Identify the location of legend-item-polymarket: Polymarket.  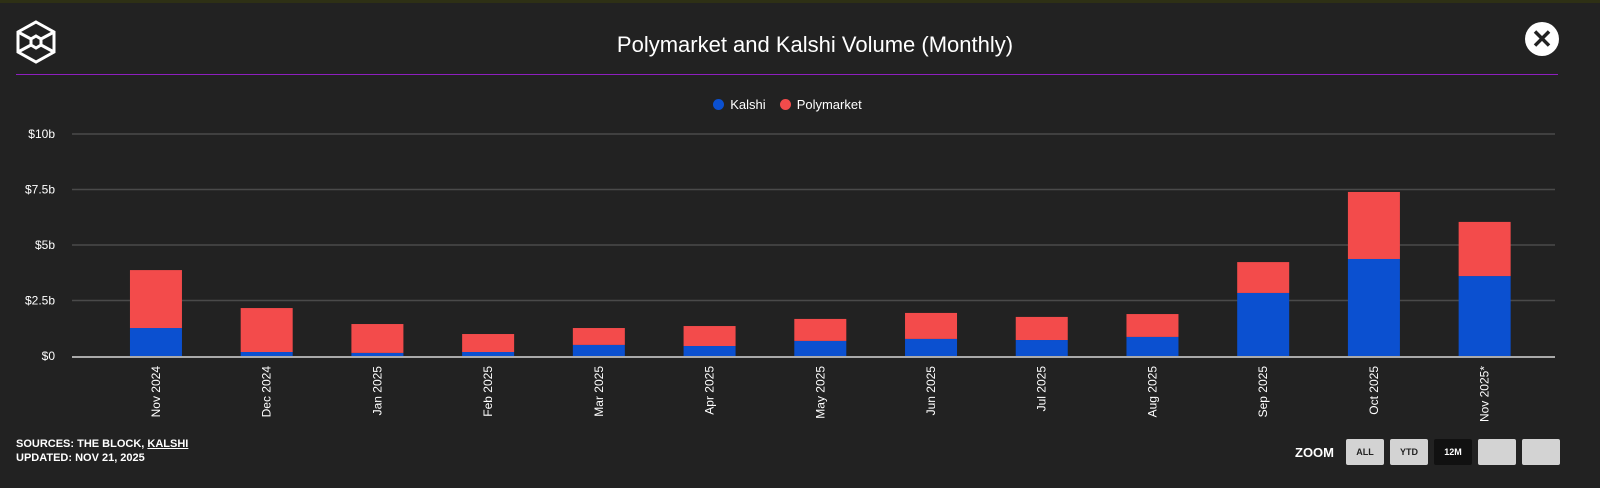
(820, 104).